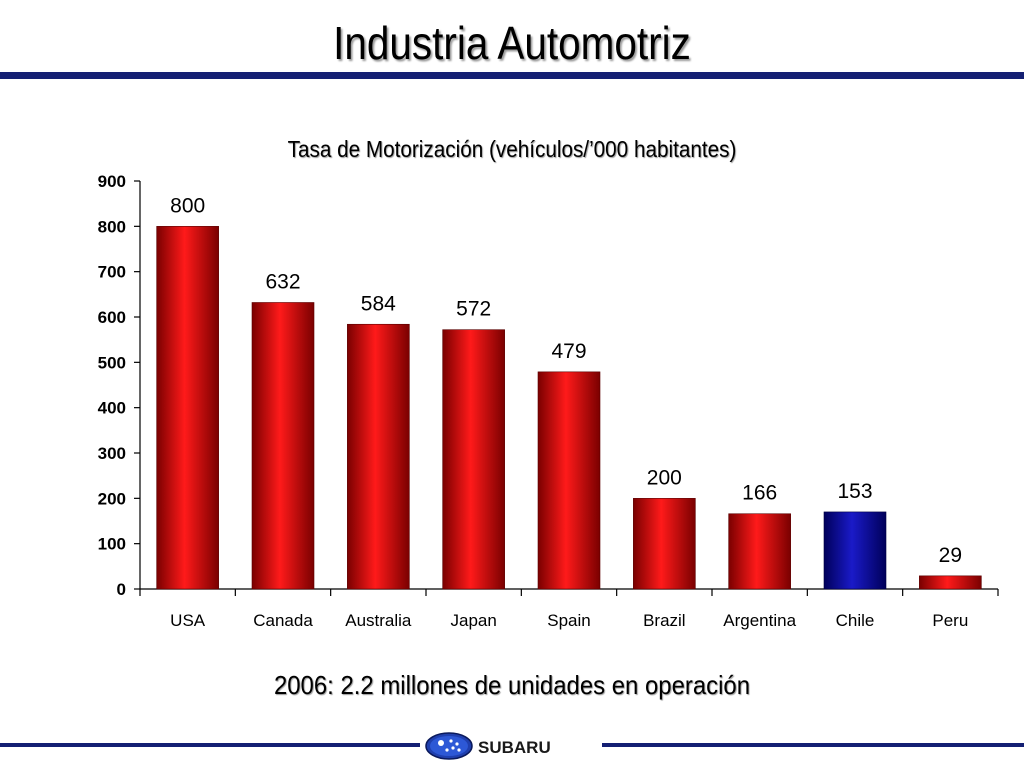 The width and height of the screenshot is (1024, 768). I want to click on x-tick-label-chile: Chile, so click(855, 620).